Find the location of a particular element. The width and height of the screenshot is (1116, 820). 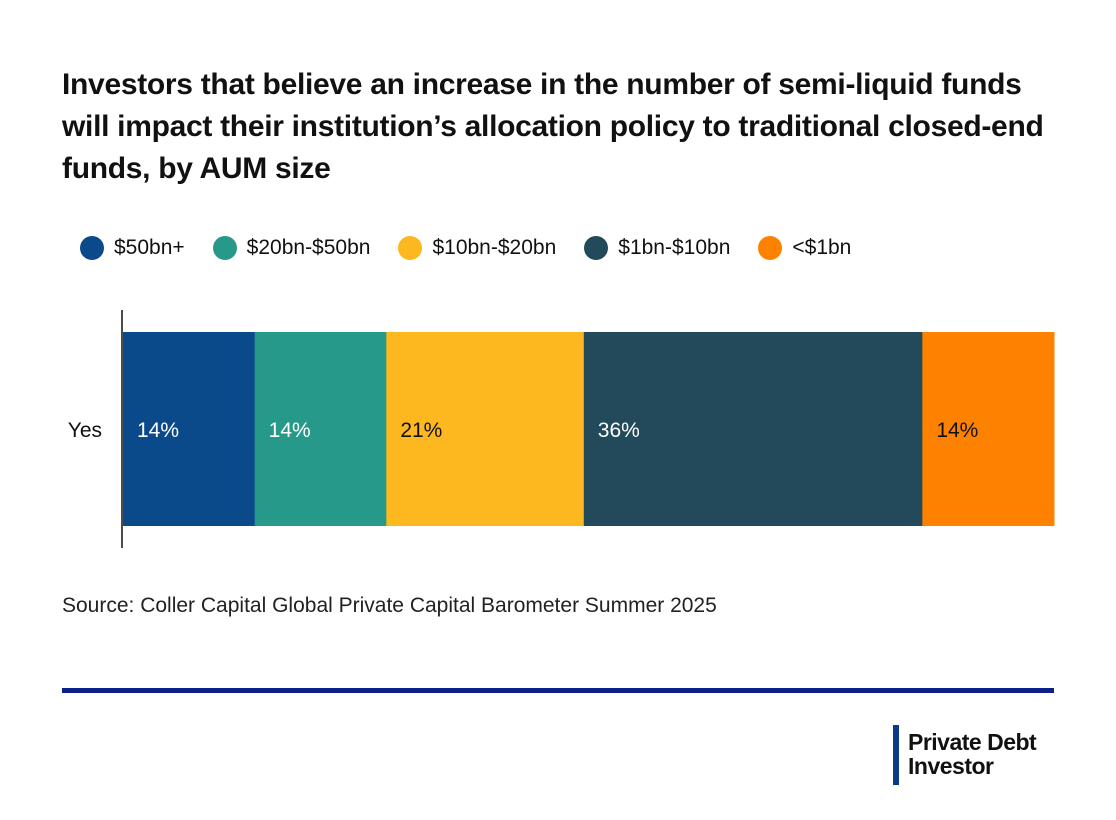

legend-label: $50bn+ is located at coordinates (149, 247).